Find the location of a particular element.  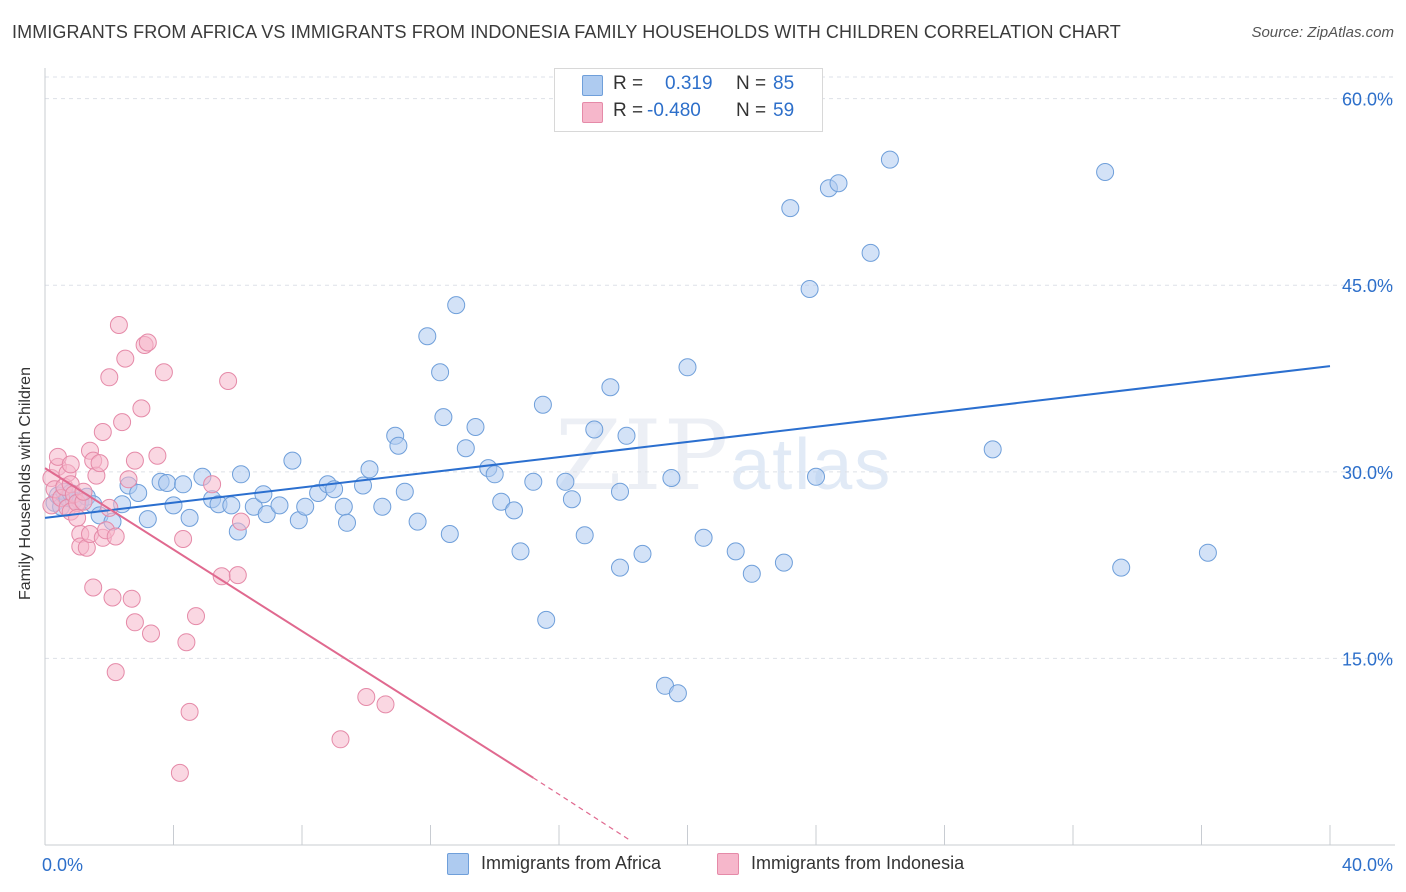

bottom-legend-label-indonesia: Immigrants from Indonesia is located at coordinates (858, 863).